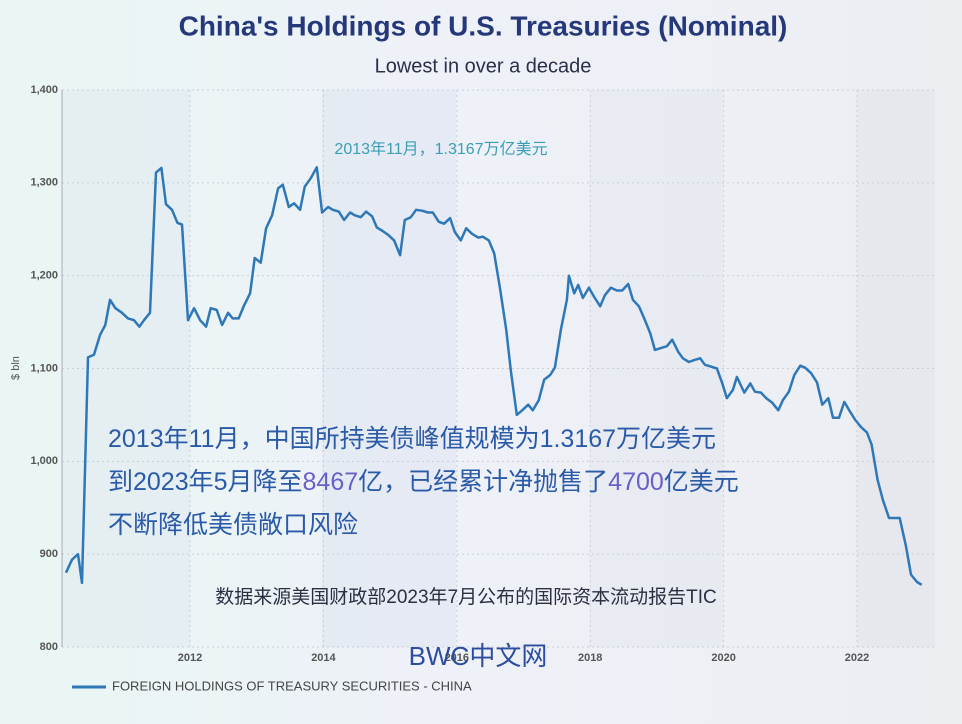 This screenshot has width=962, height=724. I want to click on annotation-part: 2013年11月，中国所持美债峰值规模为1.3167万亿美元, so click(412, 439).